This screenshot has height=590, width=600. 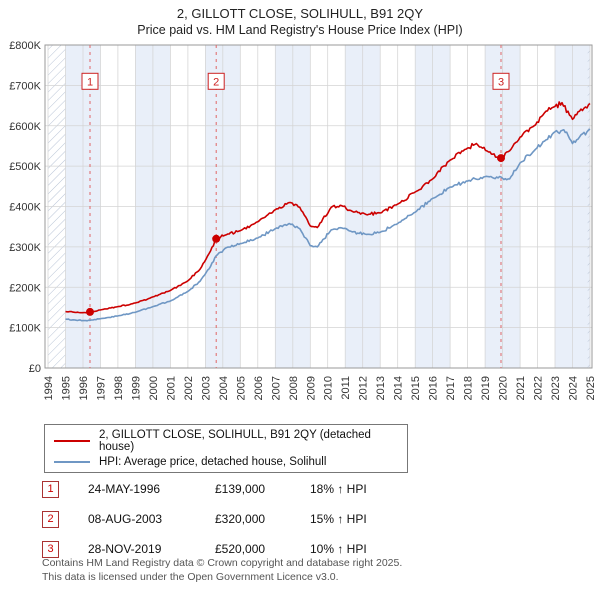 What do you see at coordinates (240, 519) in the screenshot?
I see `transaction-price: £320,000` at bounding box center [240, 519].